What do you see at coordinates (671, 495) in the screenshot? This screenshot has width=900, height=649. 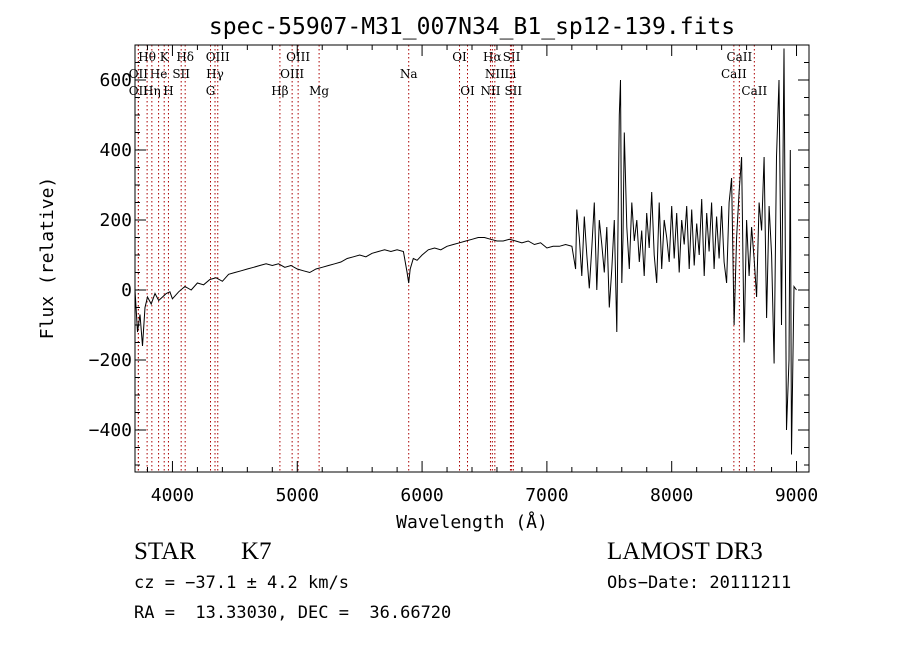 I see `x-tick-label: 8000` at bounding box center [671, 495].